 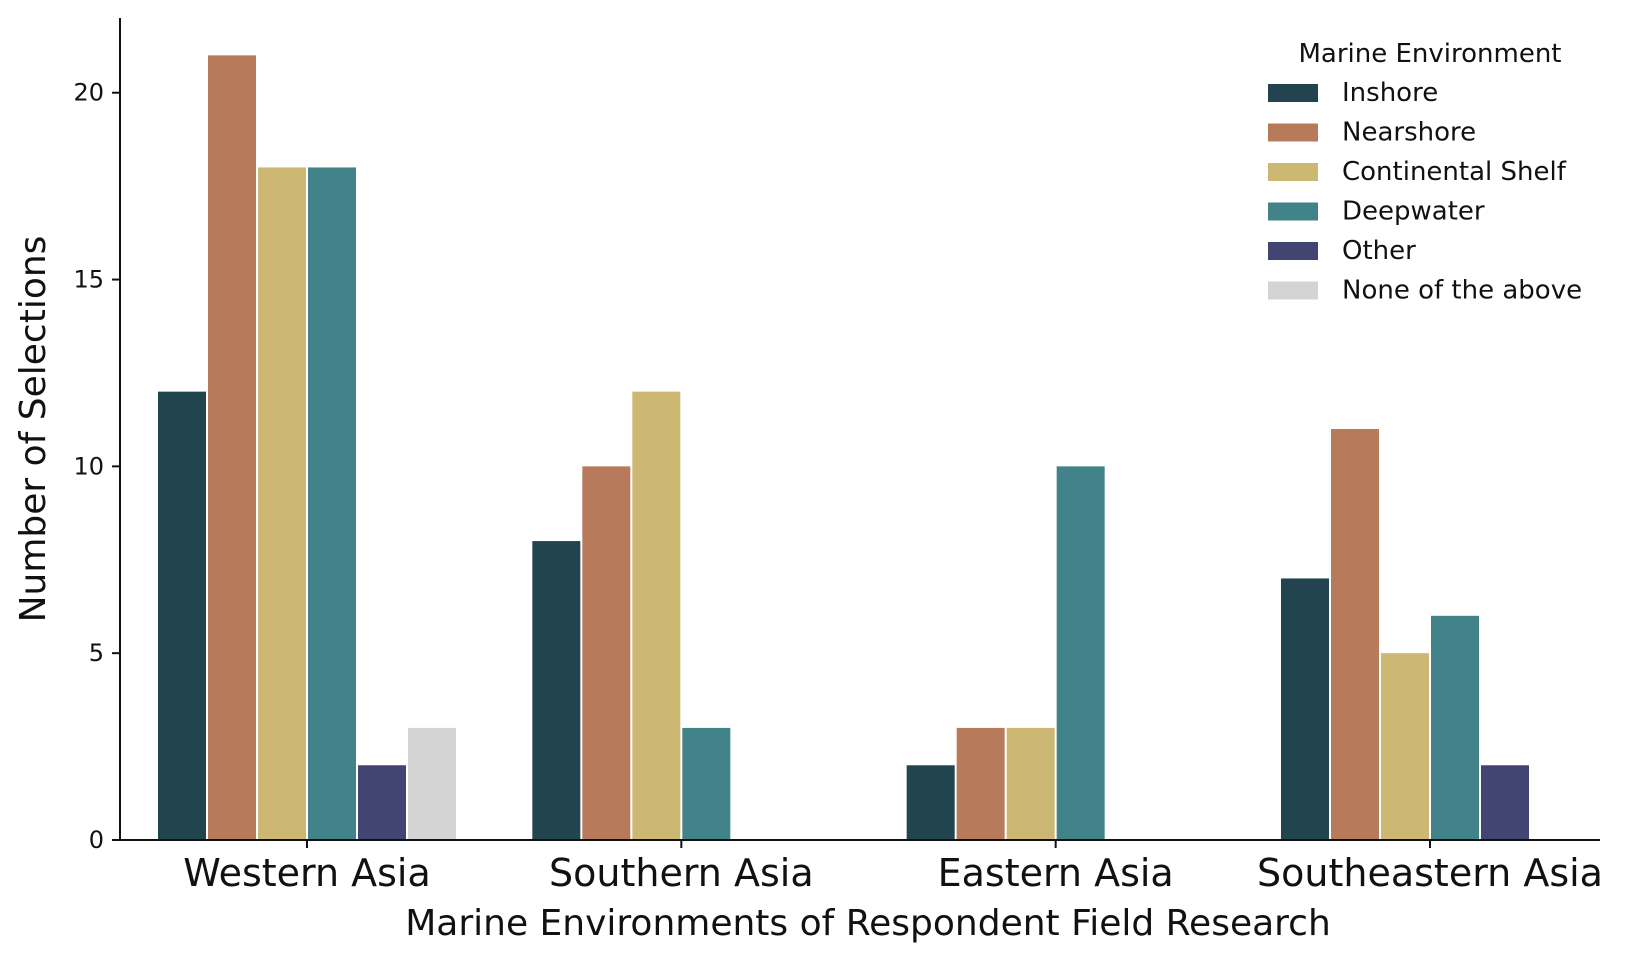 I want to click on bar-continental-shelf-southern-asia, so click(x=656, y=615).